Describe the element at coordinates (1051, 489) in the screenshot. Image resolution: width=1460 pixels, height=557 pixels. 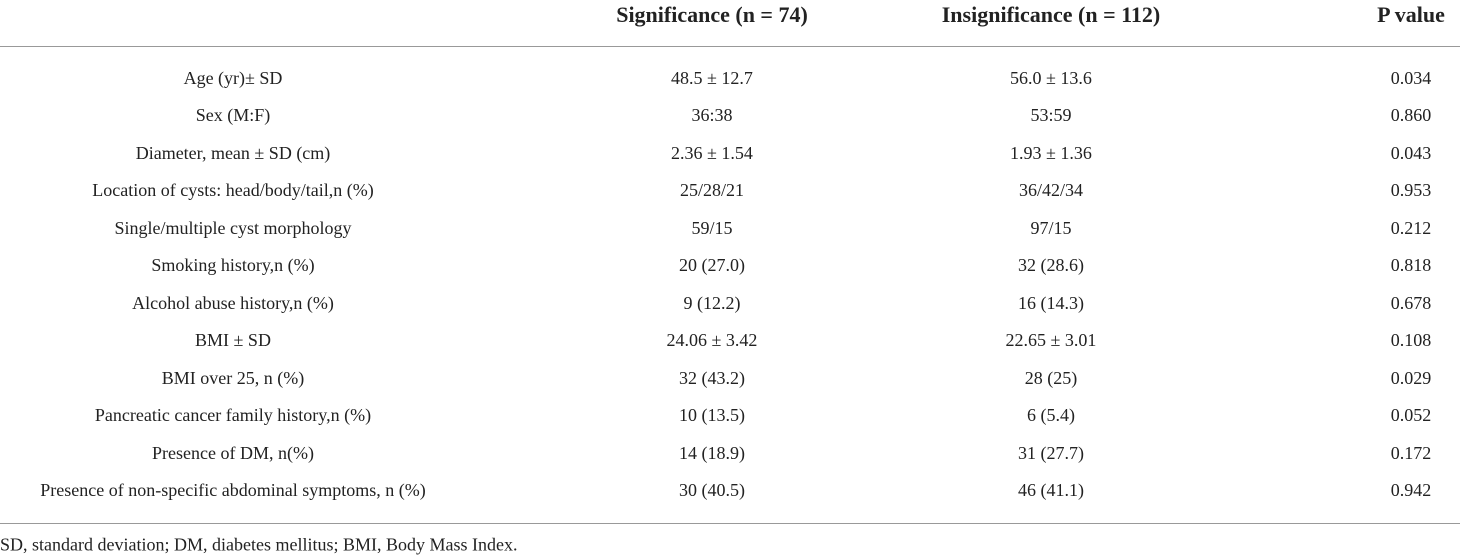
I see `table-cell: 46 (41.1)` at that location.